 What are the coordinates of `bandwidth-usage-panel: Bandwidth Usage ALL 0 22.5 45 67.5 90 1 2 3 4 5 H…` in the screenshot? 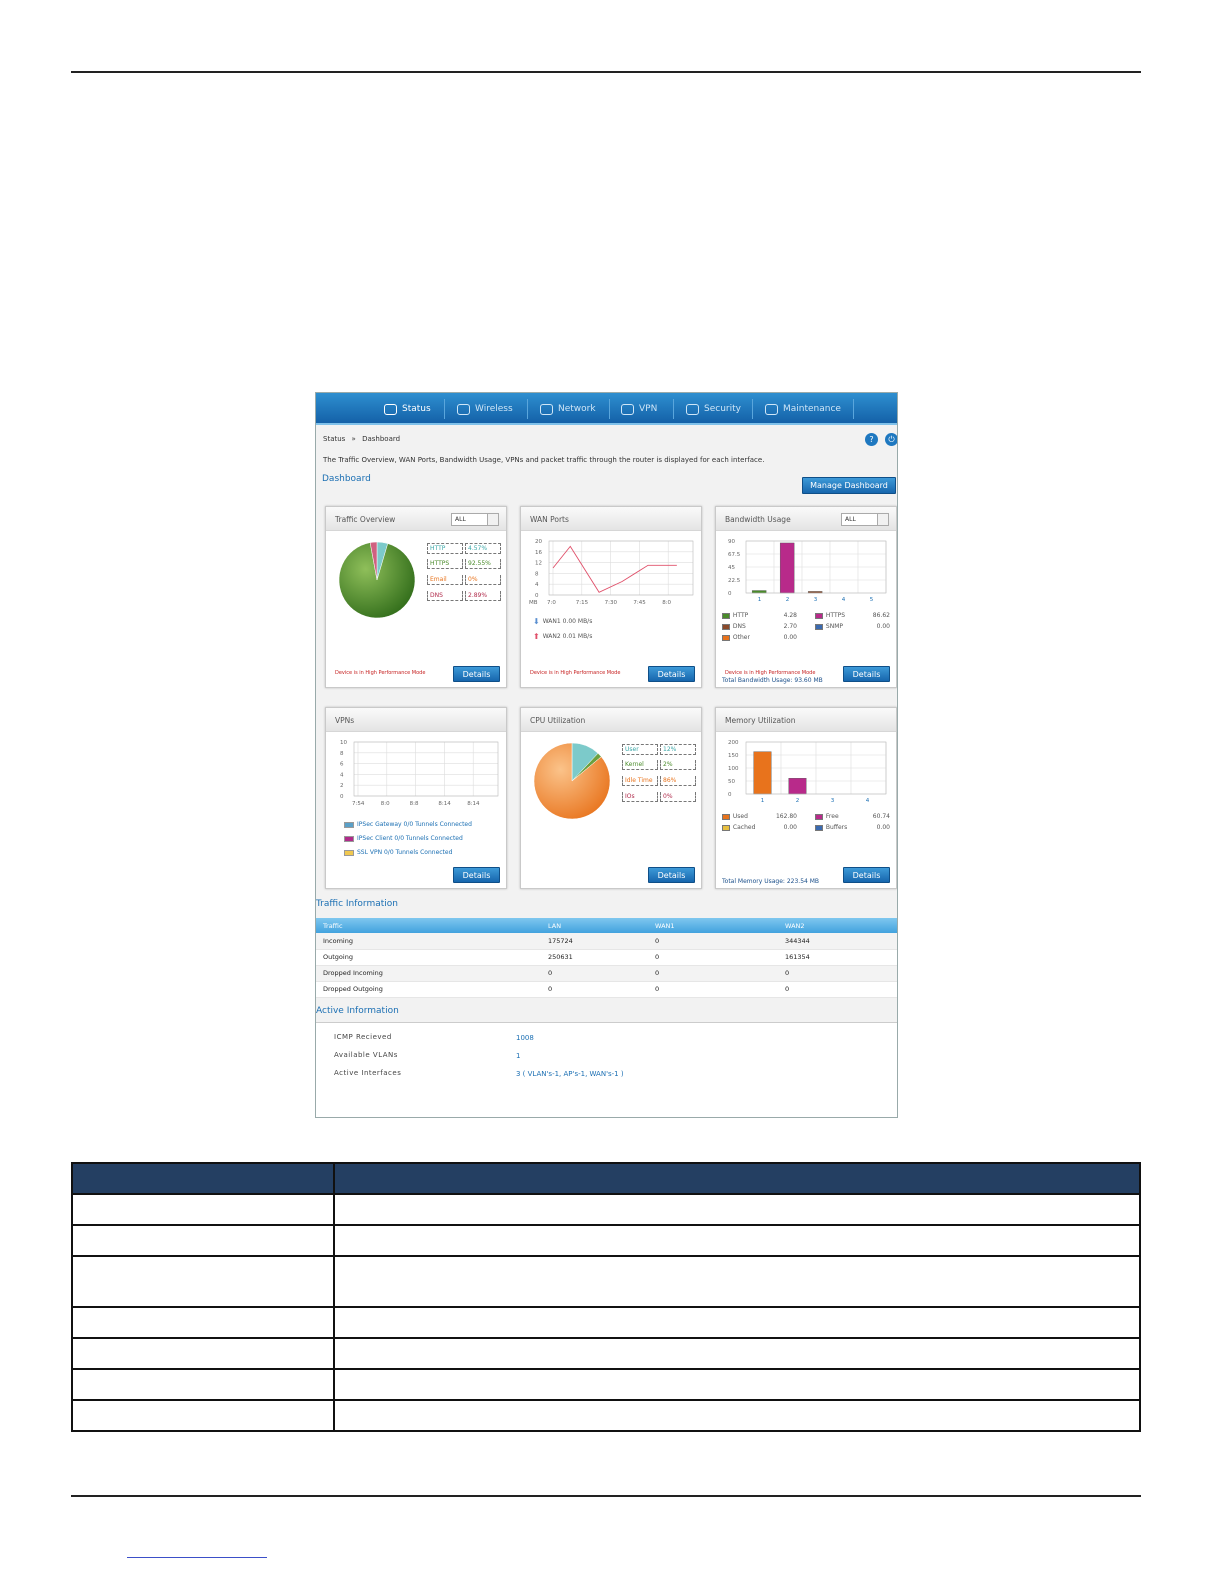 It's located at (806, 597).